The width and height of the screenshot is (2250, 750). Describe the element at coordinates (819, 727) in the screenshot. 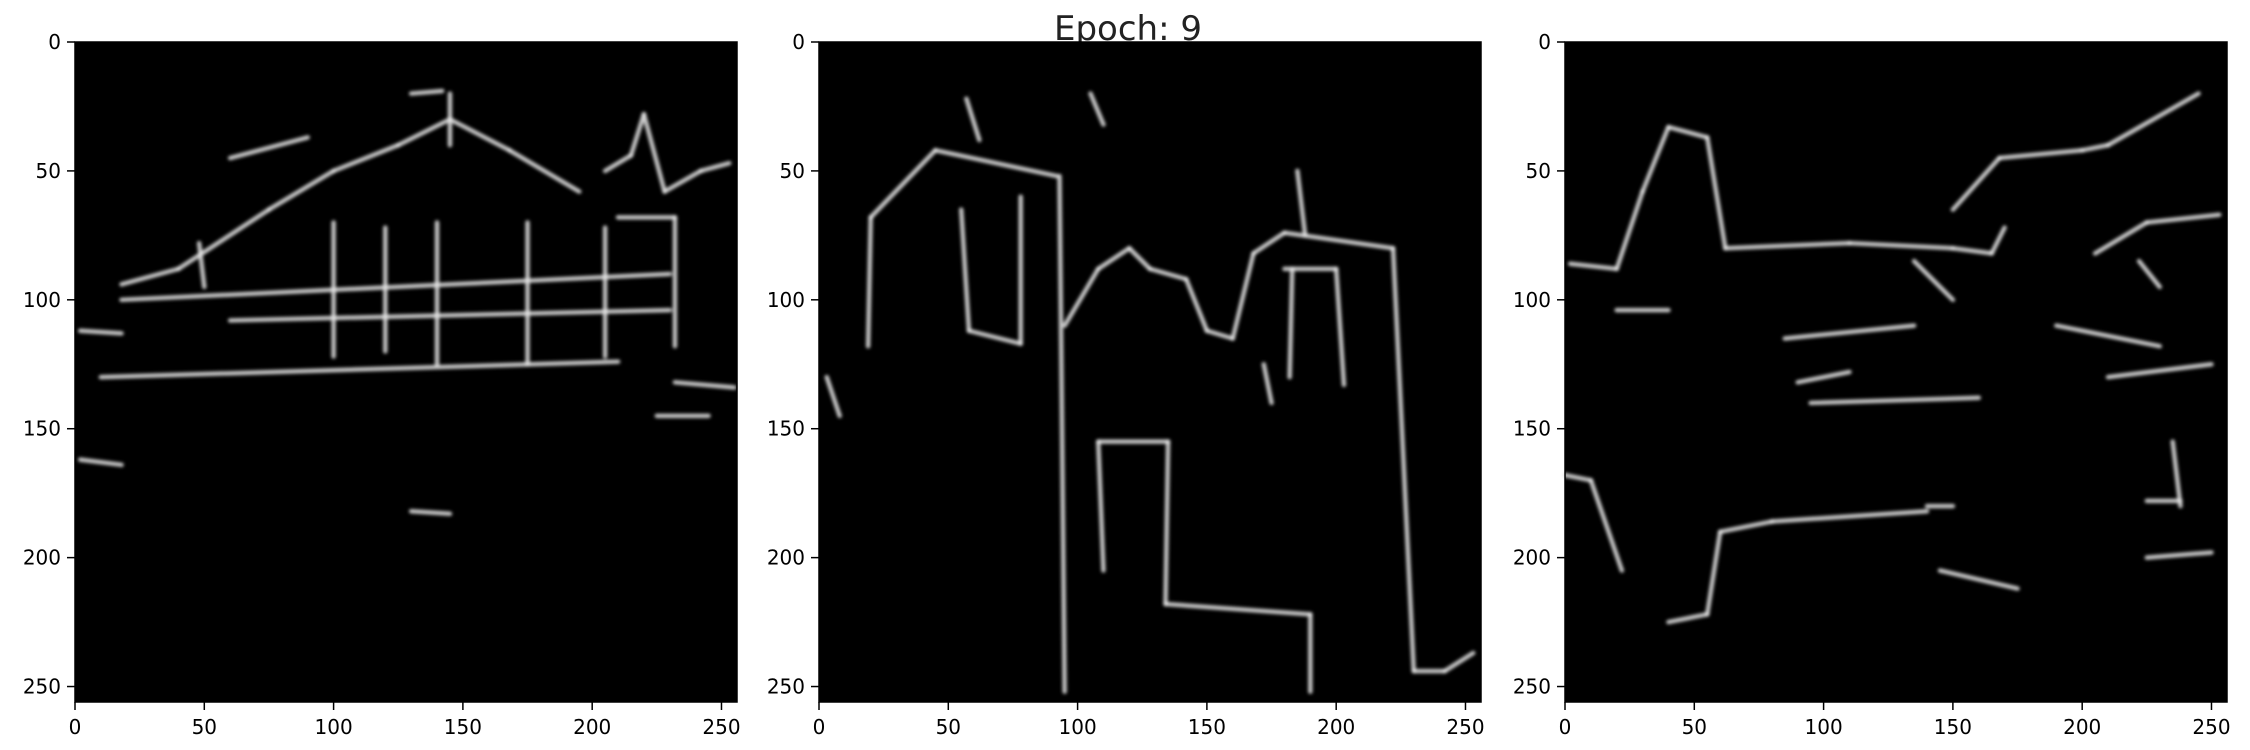

I see `x-tick-label: 0` at that location.